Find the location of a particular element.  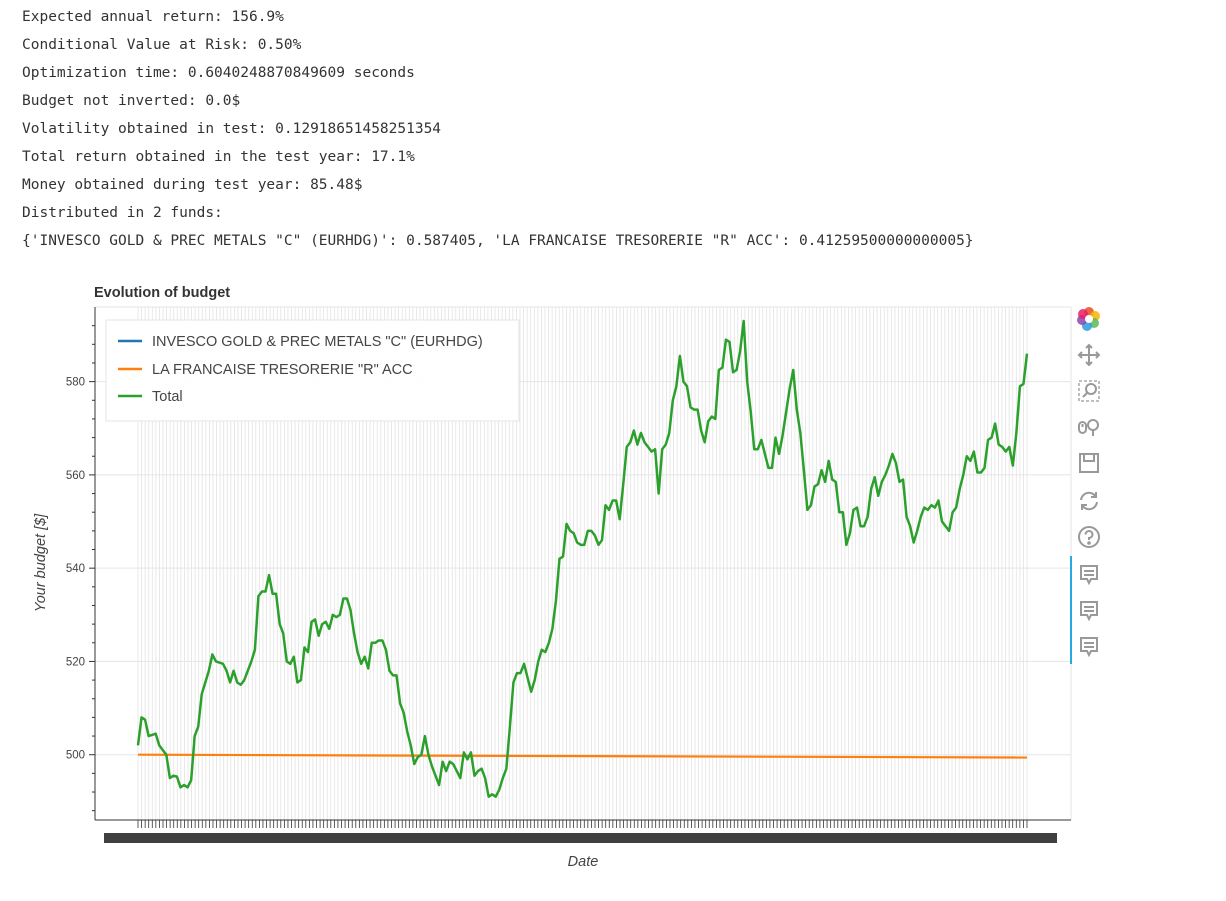

y-tick-label: 560 is located at coordinates (75, 476).